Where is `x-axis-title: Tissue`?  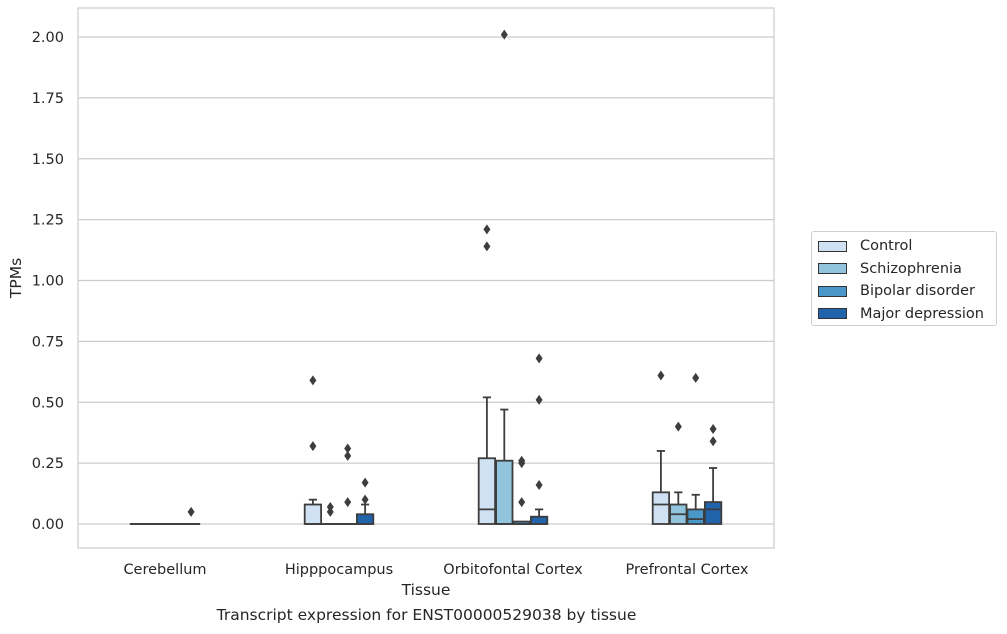
x-axis-title: Tissue is located at coordinates (426, 590).